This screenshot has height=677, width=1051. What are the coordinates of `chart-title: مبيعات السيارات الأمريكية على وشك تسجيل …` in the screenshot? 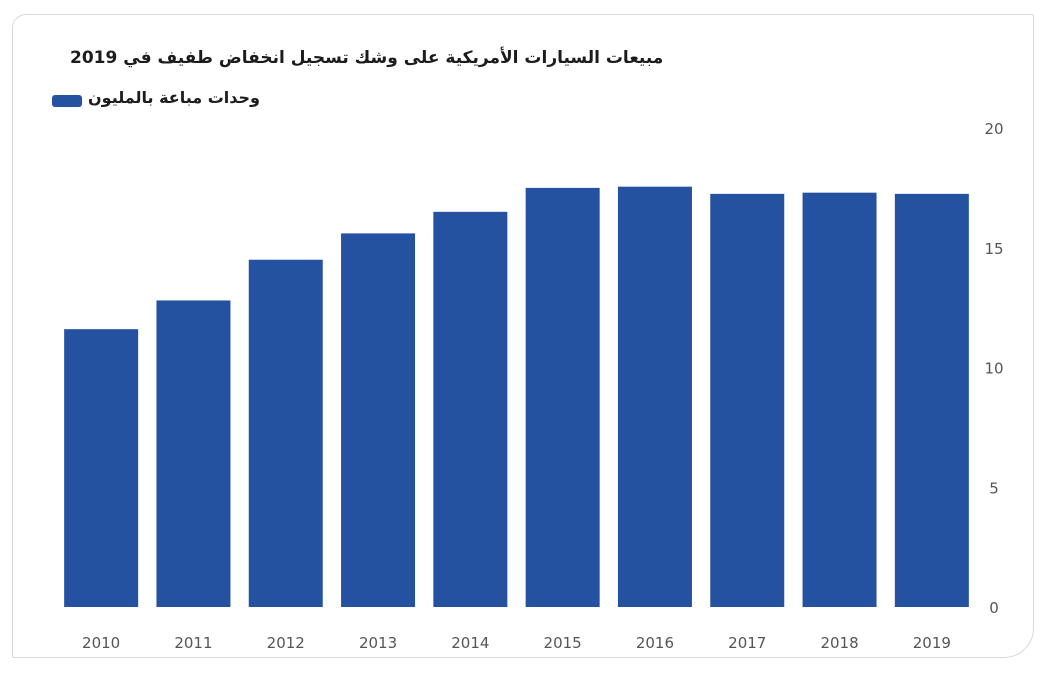 It's located at (367, 58).